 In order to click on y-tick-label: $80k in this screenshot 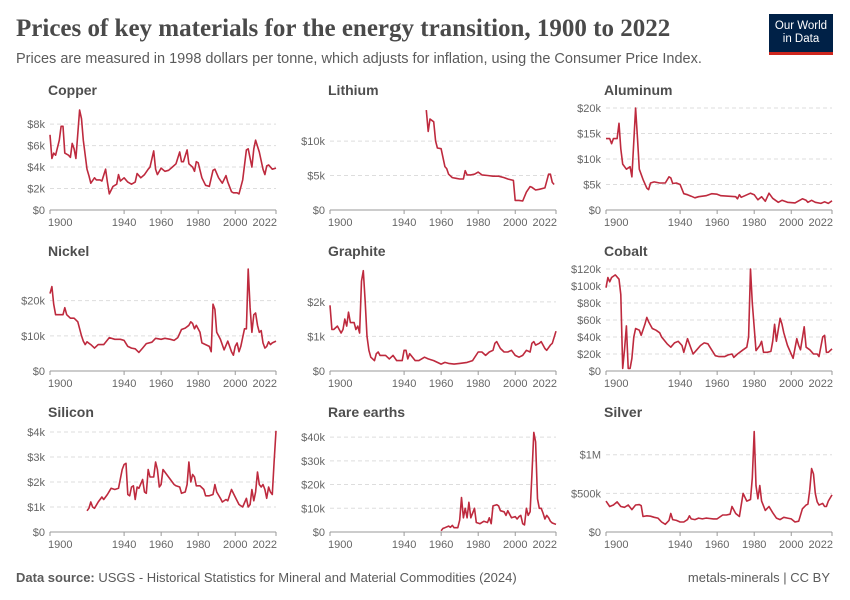, I will do `click(589, 304)`.